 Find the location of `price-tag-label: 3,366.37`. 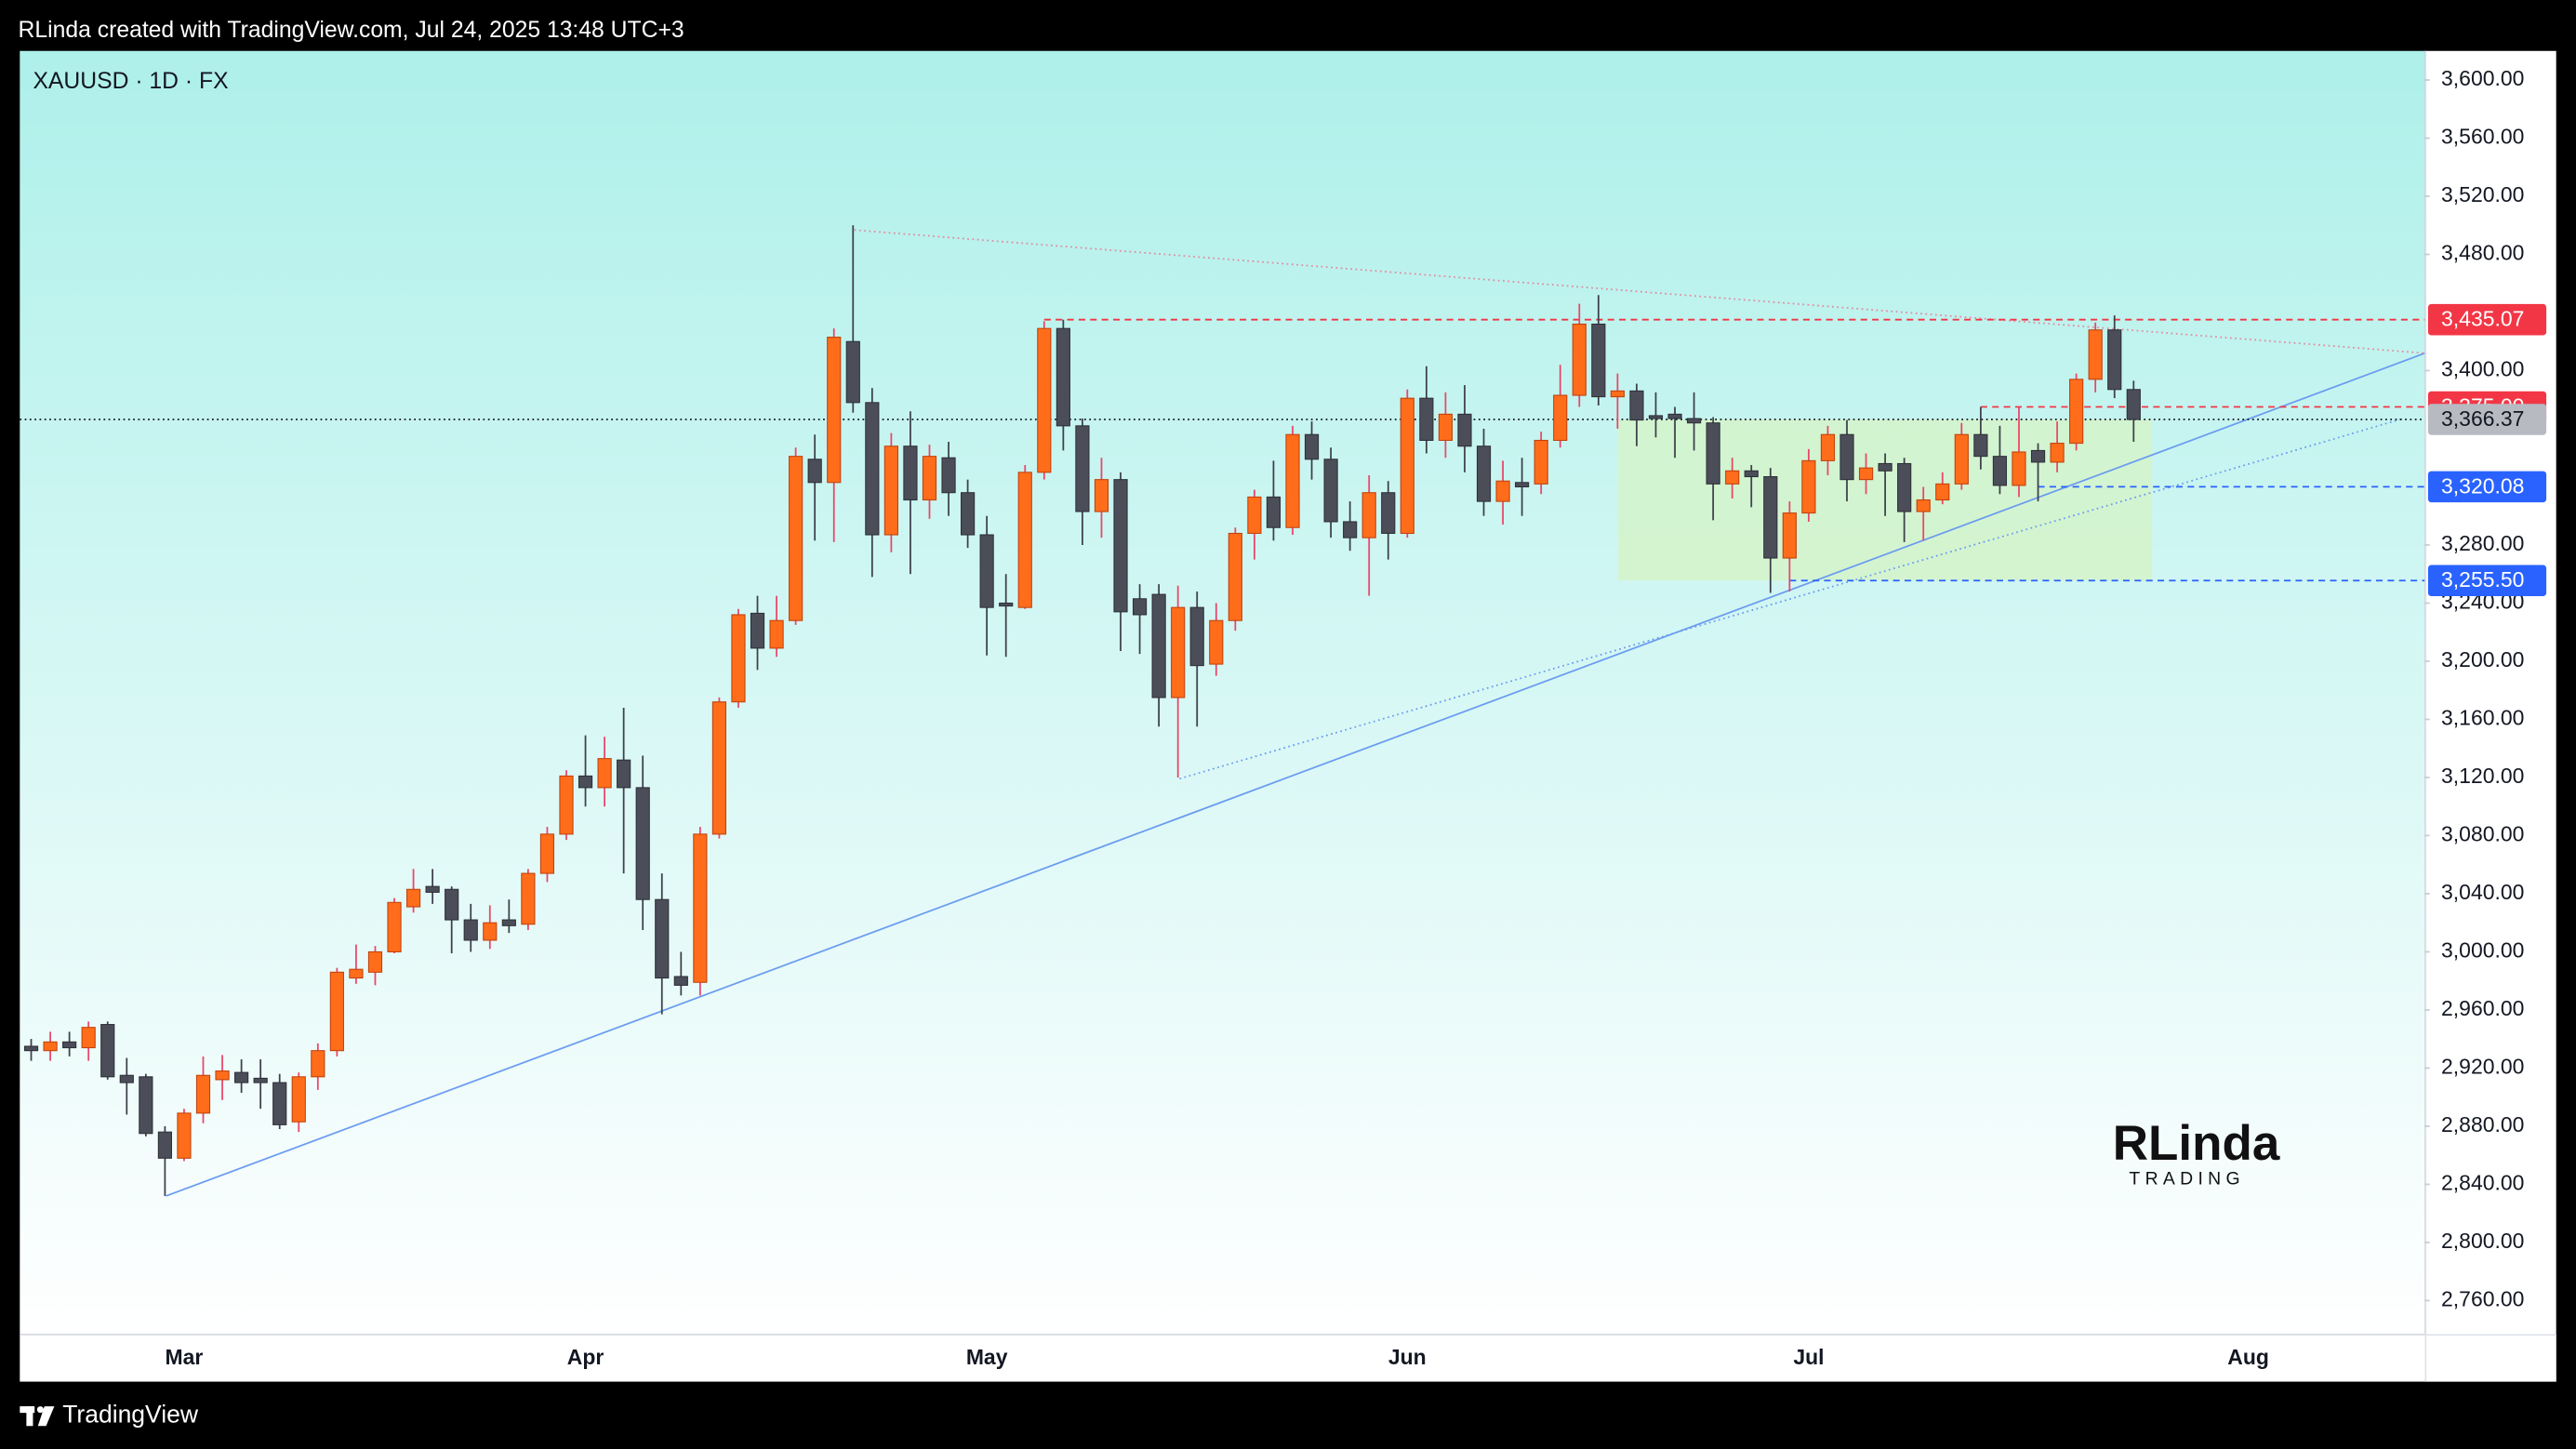

price-tag-label: 3,366.37 is located at coordinates (2482, 418).